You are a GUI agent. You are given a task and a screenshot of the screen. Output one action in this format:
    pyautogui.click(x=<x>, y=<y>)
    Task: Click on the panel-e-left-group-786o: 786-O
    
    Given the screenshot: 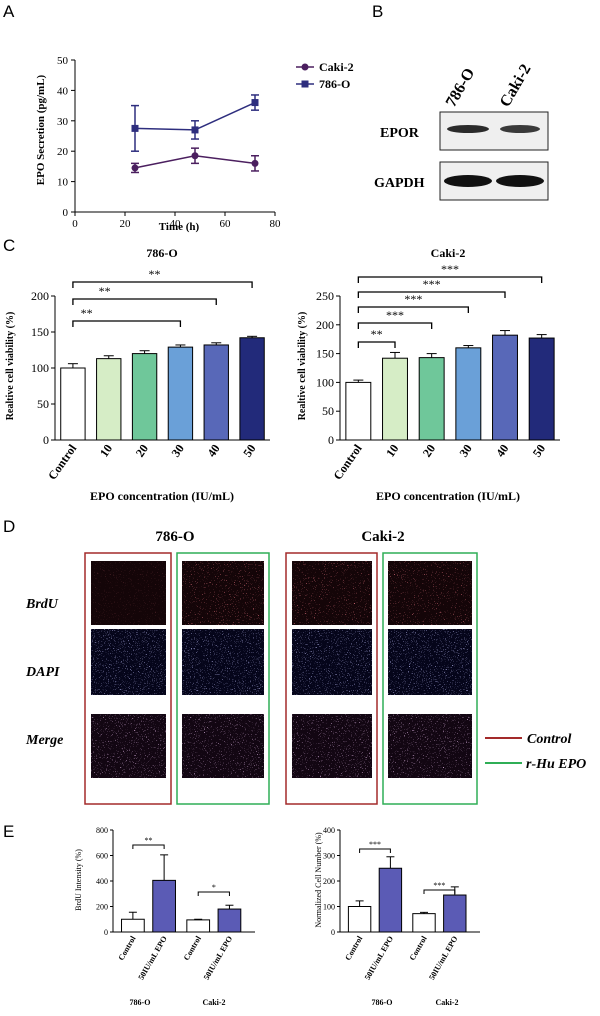 What is the action you would take?
    pyautogui.click(x=140, y=1002)
    